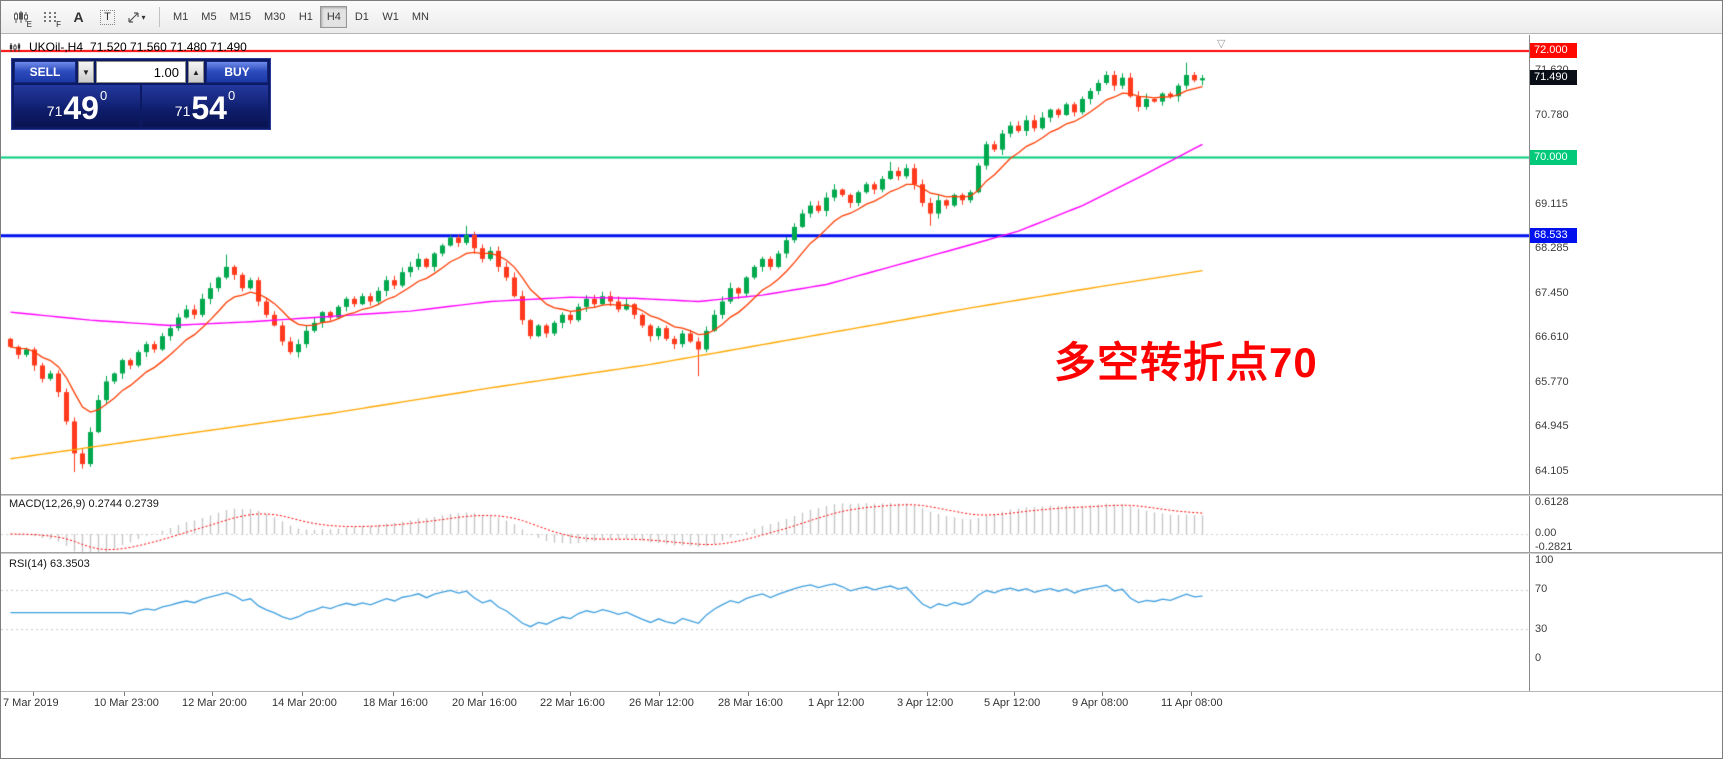  What do you see at coordinates (836, 703) in the screenshot?
I see `time-label: 1 Apr 12:00` at bounding box center [836, 703].